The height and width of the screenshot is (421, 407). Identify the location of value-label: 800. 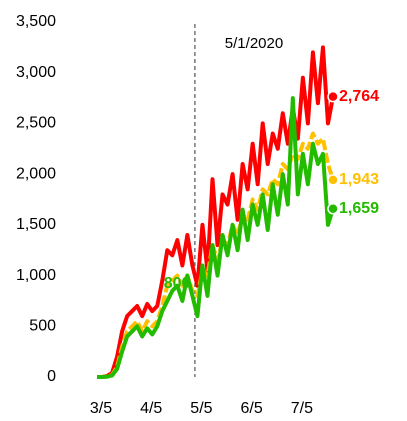
(177, 283).